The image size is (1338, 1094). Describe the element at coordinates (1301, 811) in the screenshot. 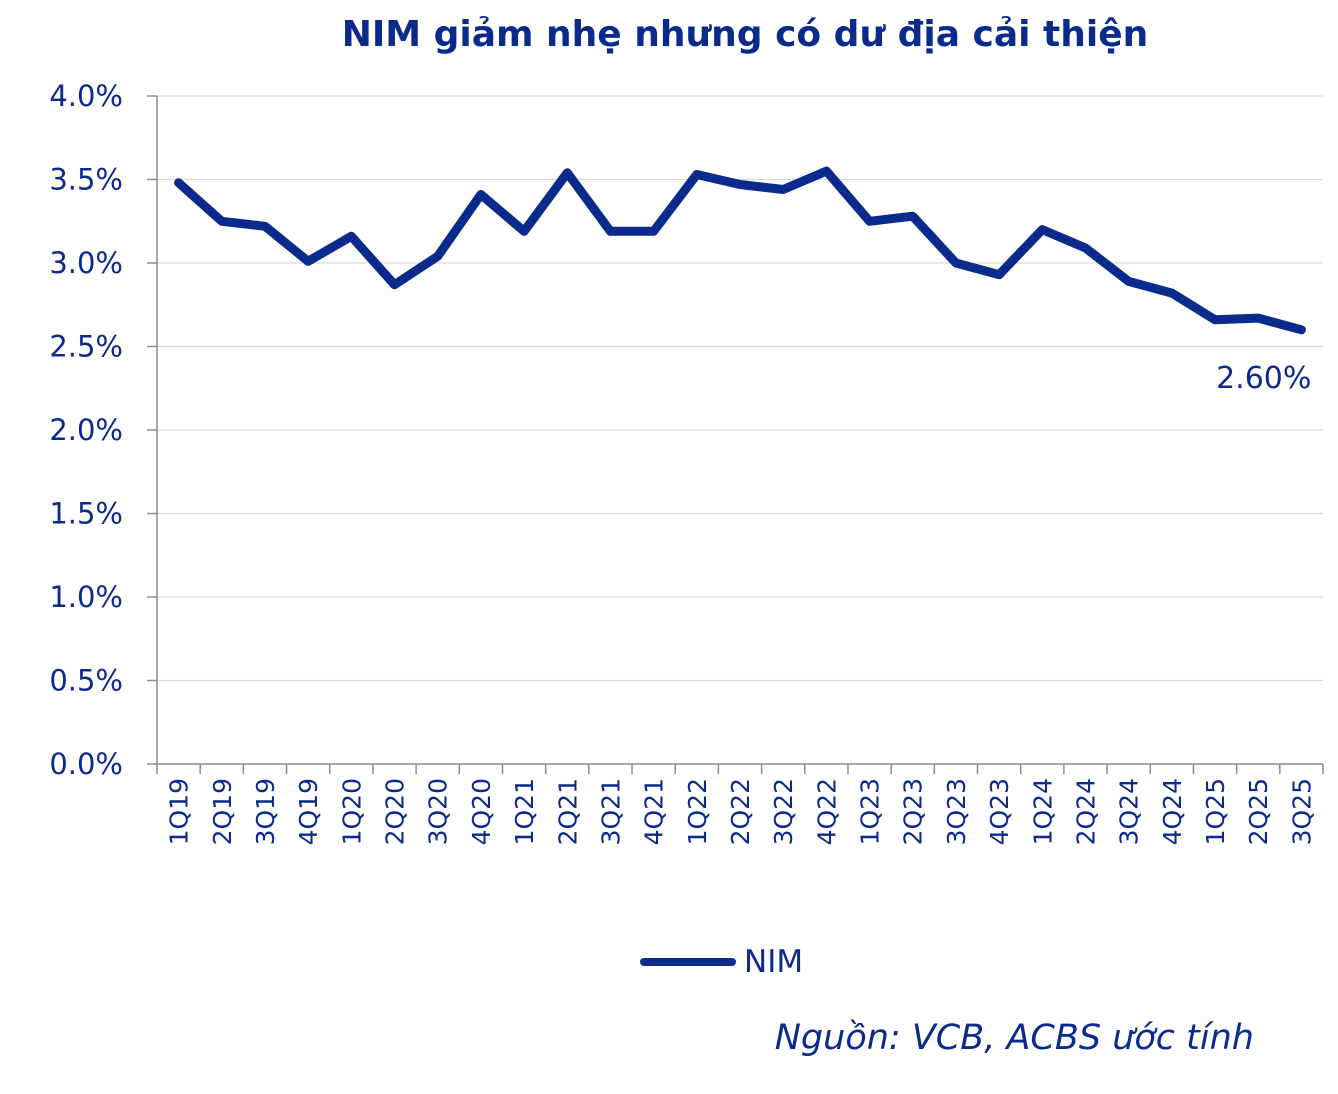

I see `x-tick-label: 3Q25` at that location.